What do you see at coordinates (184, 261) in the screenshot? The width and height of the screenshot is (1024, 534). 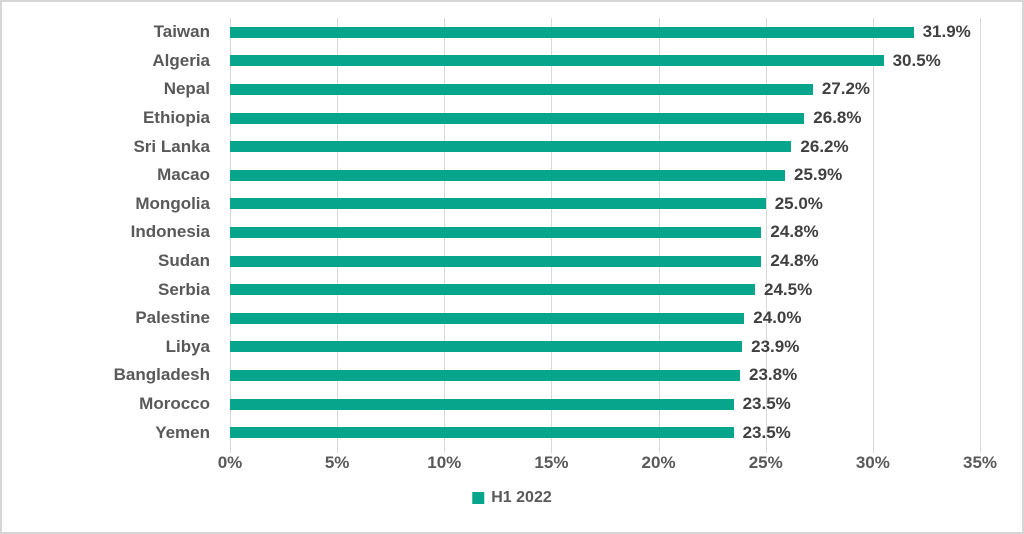 I see `category-label: Sudan` at bounding box center [184, 261].